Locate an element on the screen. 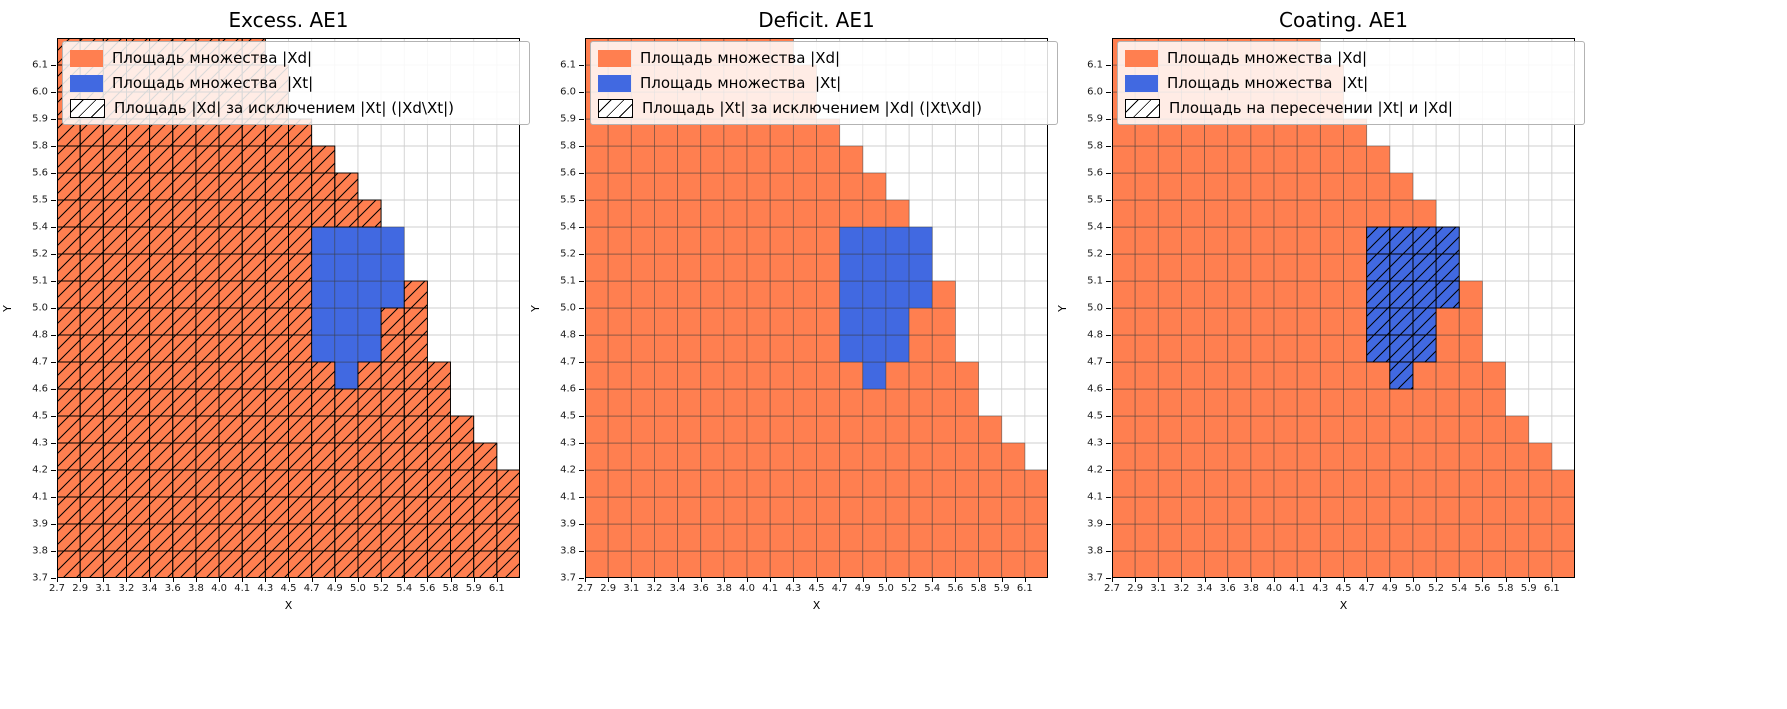 This screenshot has height=709, width=1787. y-tick-label: 5.1 is located at coordinates (40, 281).